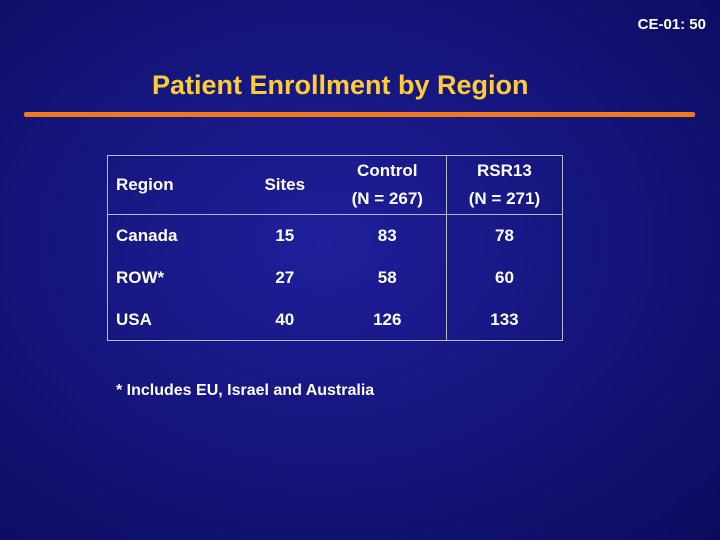 The image size is (720, 540). I want to click on slide-id: CE-01: 50, so click(671, 24).